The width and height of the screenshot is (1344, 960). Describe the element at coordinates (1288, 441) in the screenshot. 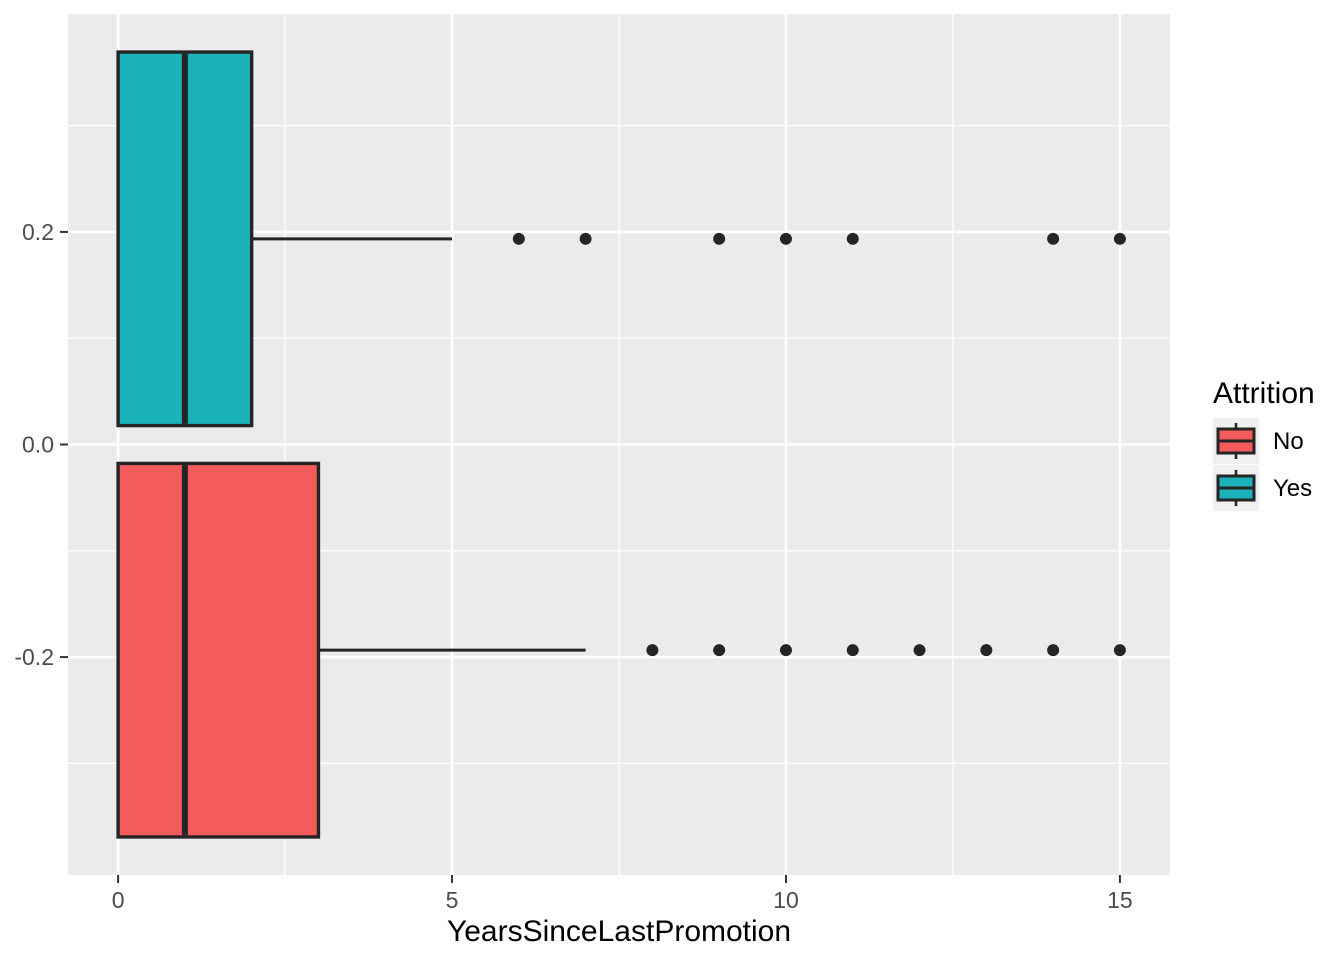

I see `legend-label-no: No` at that location.